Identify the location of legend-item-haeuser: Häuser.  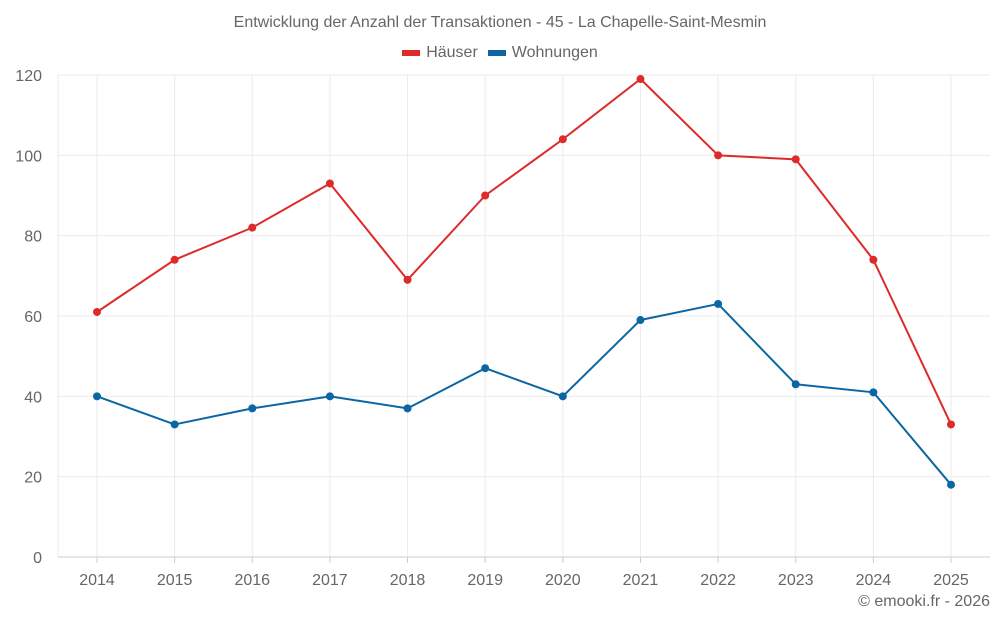
(440, 53).